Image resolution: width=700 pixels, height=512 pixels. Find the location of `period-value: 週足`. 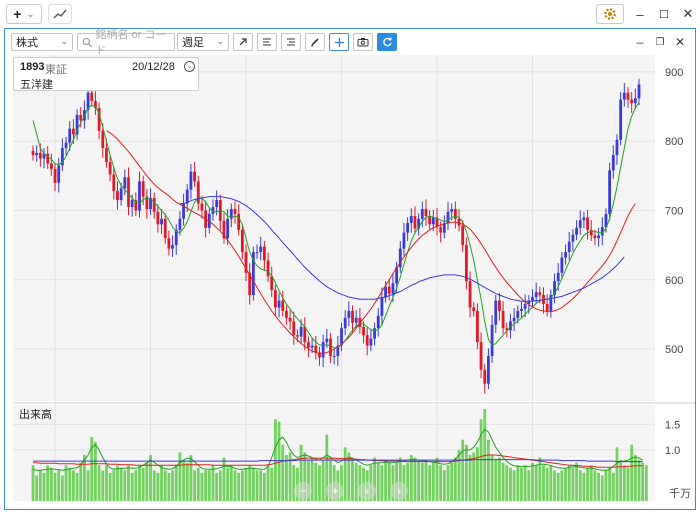

period-value: 週足 is located at coordinates (193, 43).